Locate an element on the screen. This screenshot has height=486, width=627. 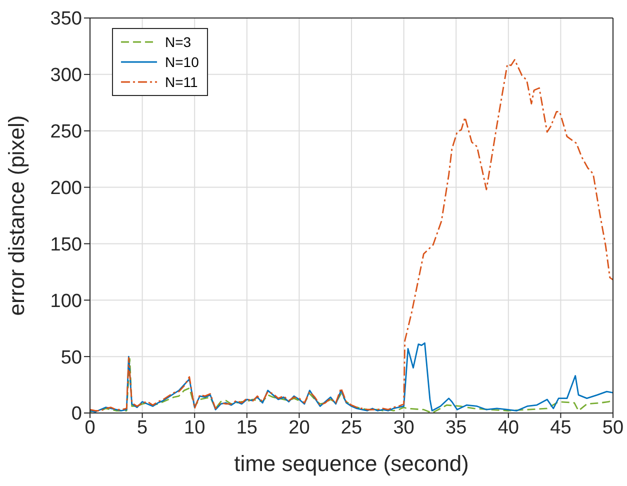
x-tick-label: 25 is located at coordinates (351, 427).